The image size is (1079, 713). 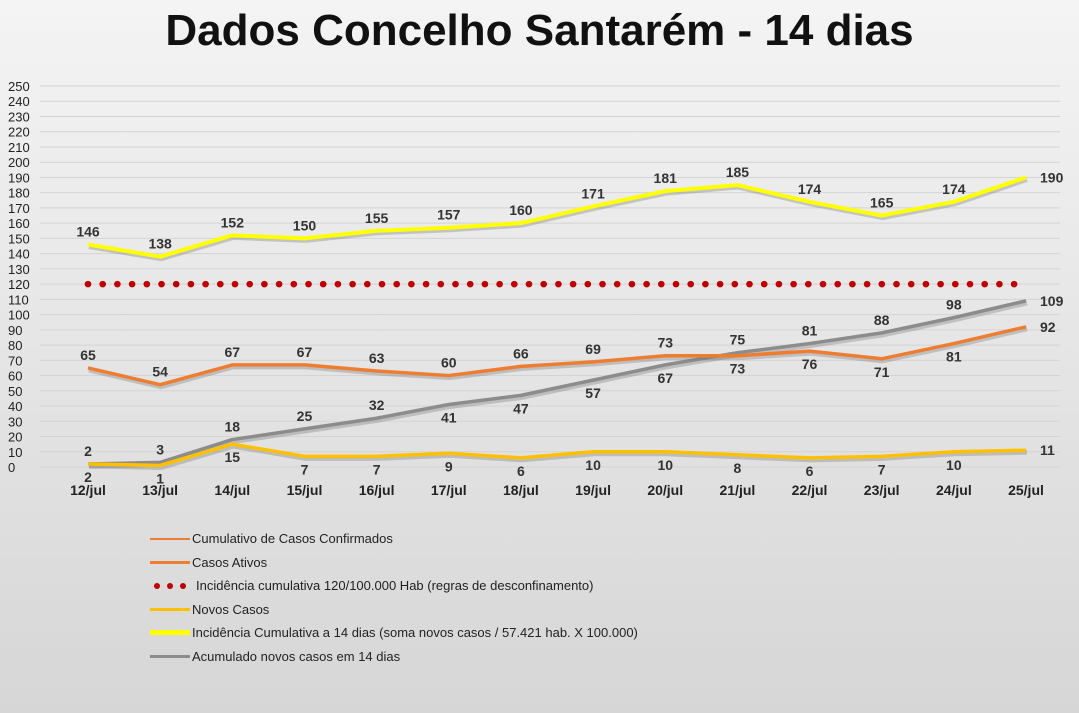 I want to click on y-tick-label: 170, so click(x=19, y=208).